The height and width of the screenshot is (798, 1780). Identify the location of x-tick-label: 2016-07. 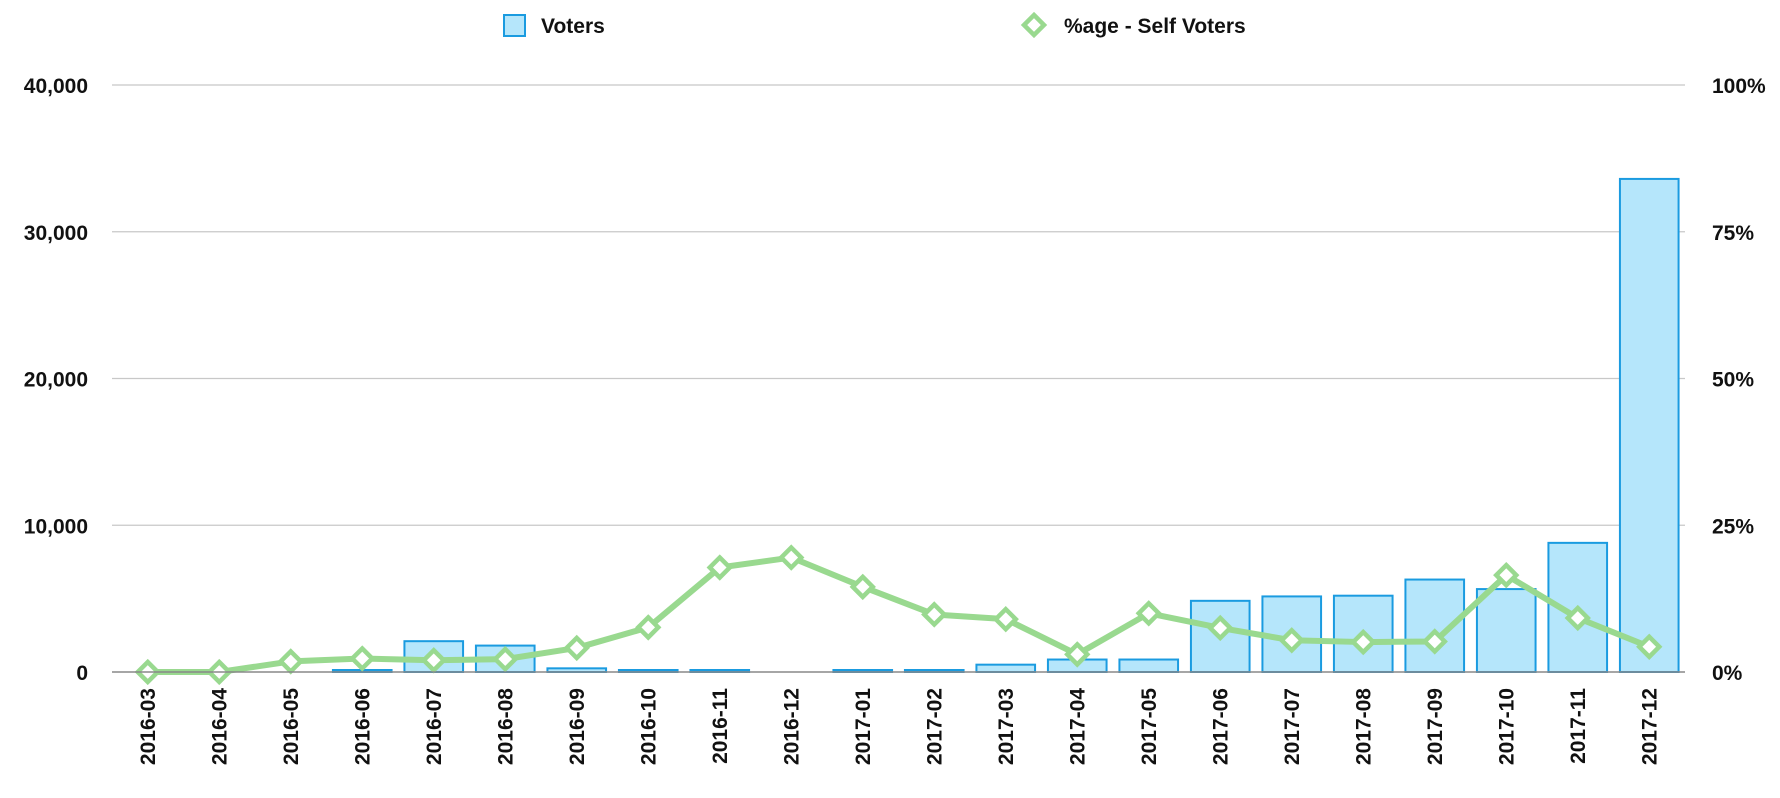
(434, 726).